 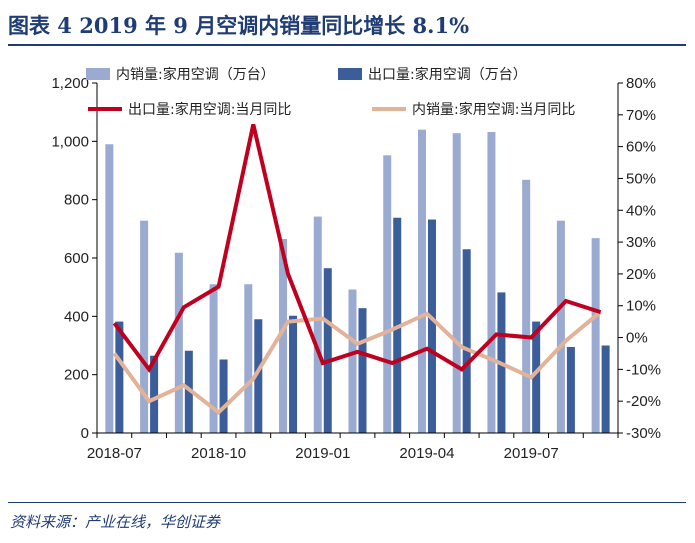 I want to click on right-tick-label: 20%, so click(x=641, y=274).